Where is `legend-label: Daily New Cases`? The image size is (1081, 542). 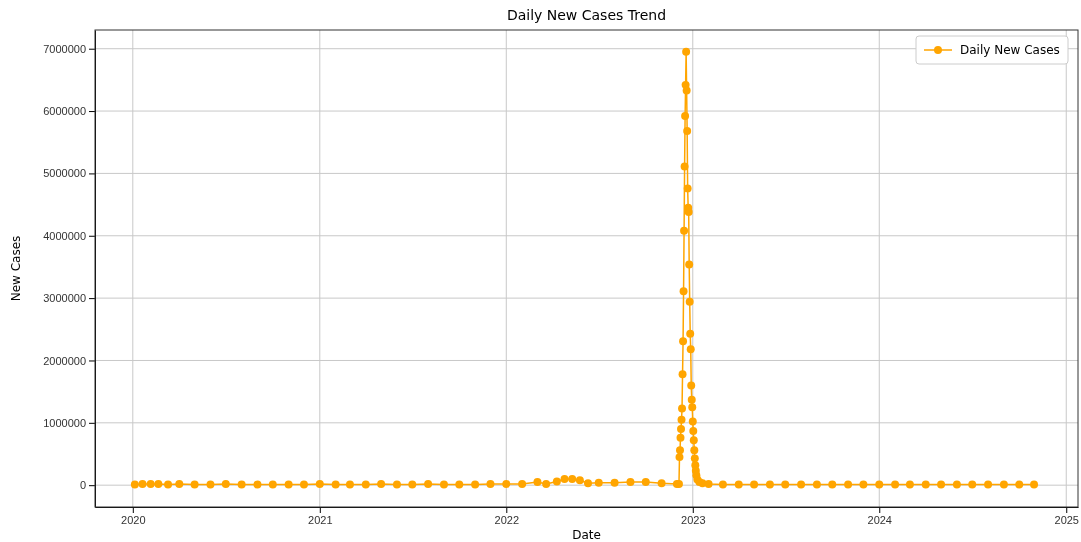 legend-label: Daily New Cases is located at coordinates (1010, 50).